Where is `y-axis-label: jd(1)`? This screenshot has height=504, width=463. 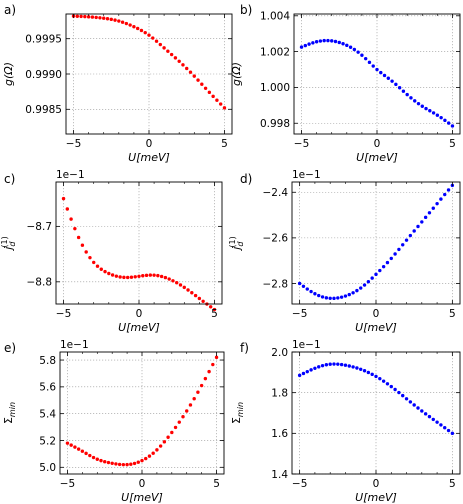 y-axis-label: jd(1) is located at coordinates (8, 243).